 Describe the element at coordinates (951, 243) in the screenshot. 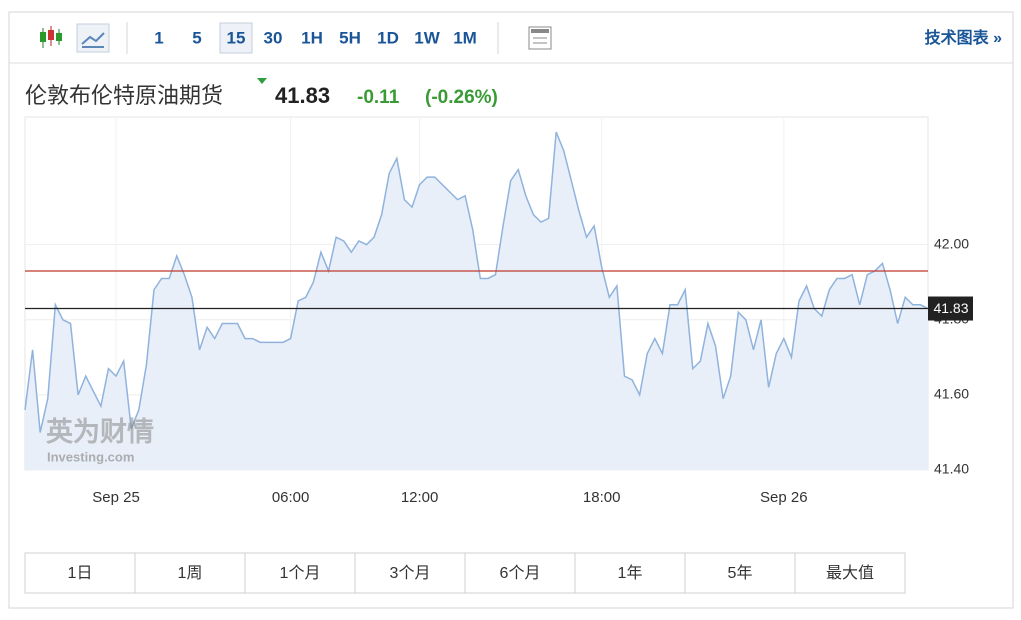

I see `y-tick-label: 42.00` at that location.